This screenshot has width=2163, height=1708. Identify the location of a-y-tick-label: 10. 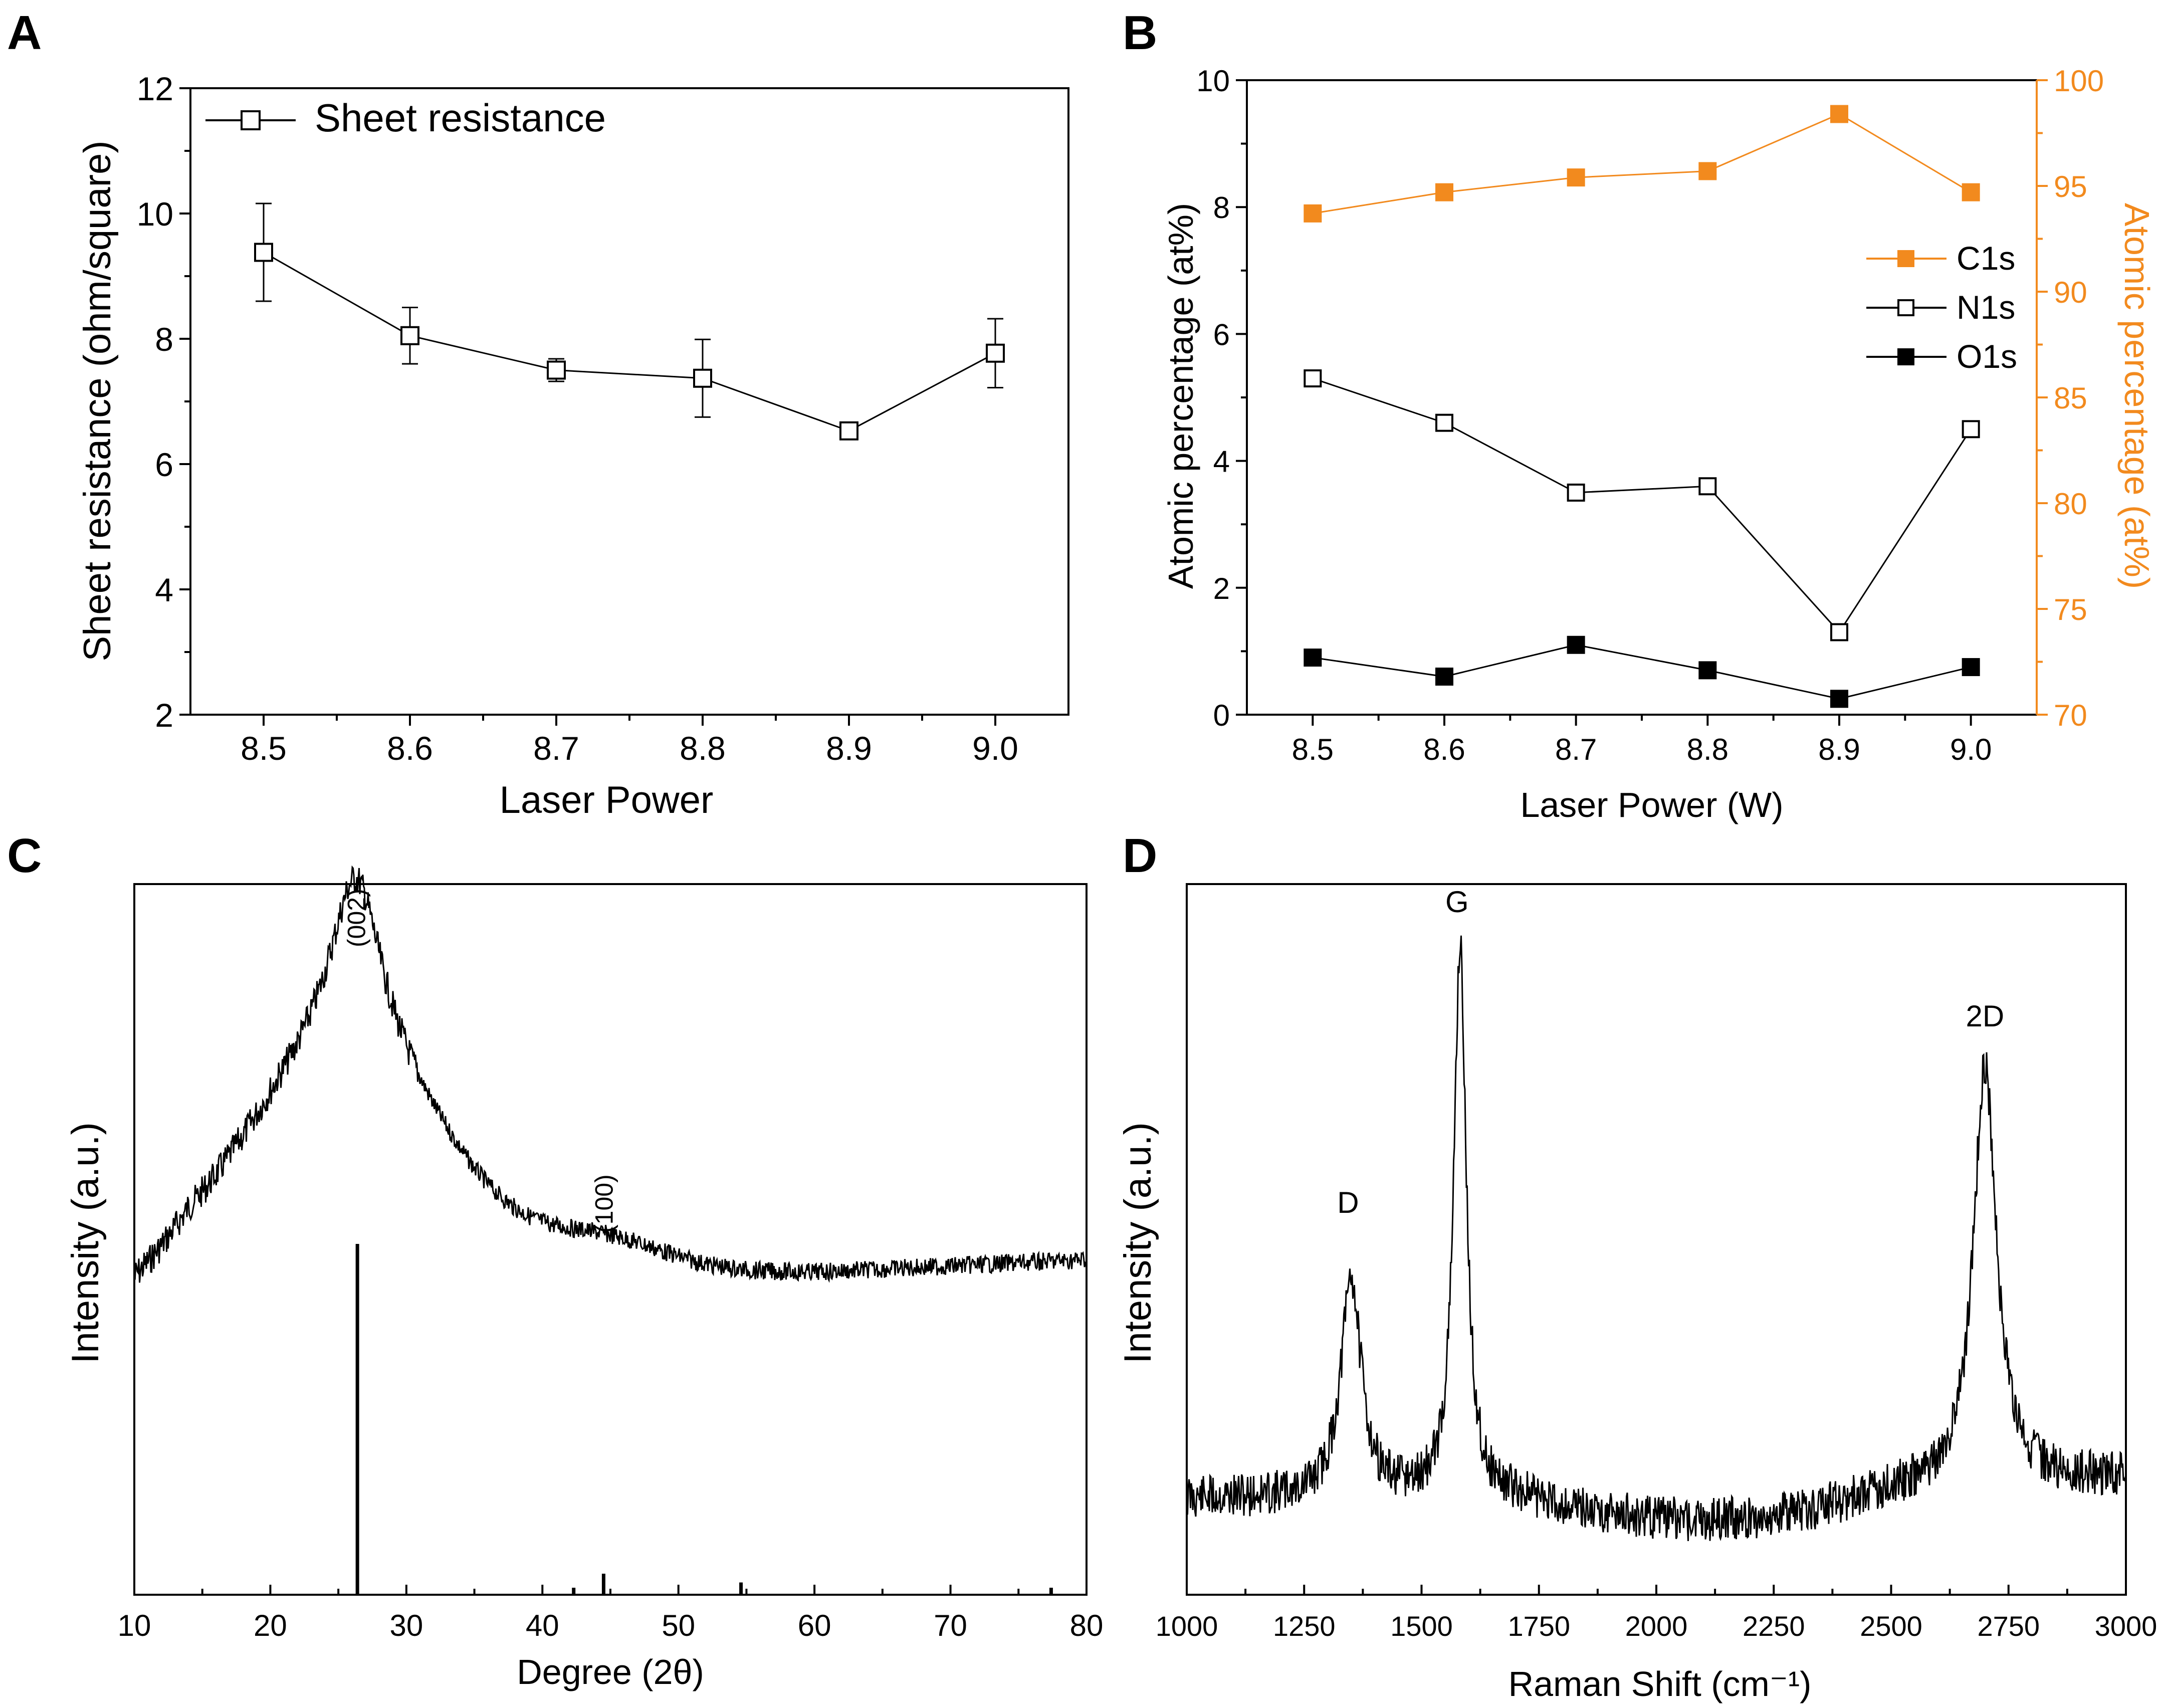
(155, 214).